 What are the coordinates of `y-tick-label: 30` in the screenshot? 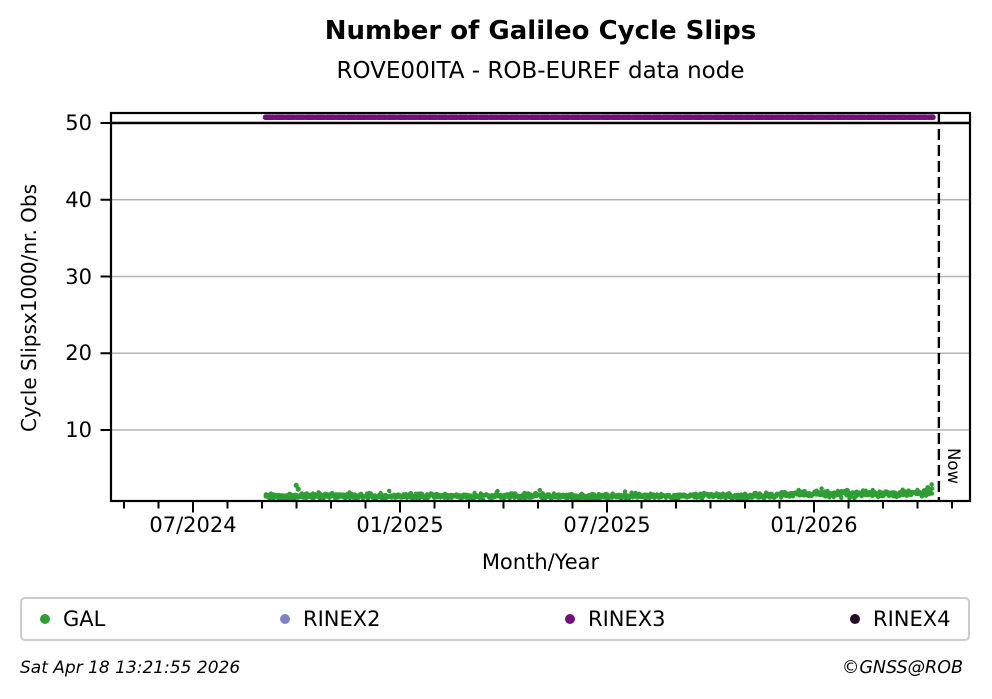 It's located at (78, 276).